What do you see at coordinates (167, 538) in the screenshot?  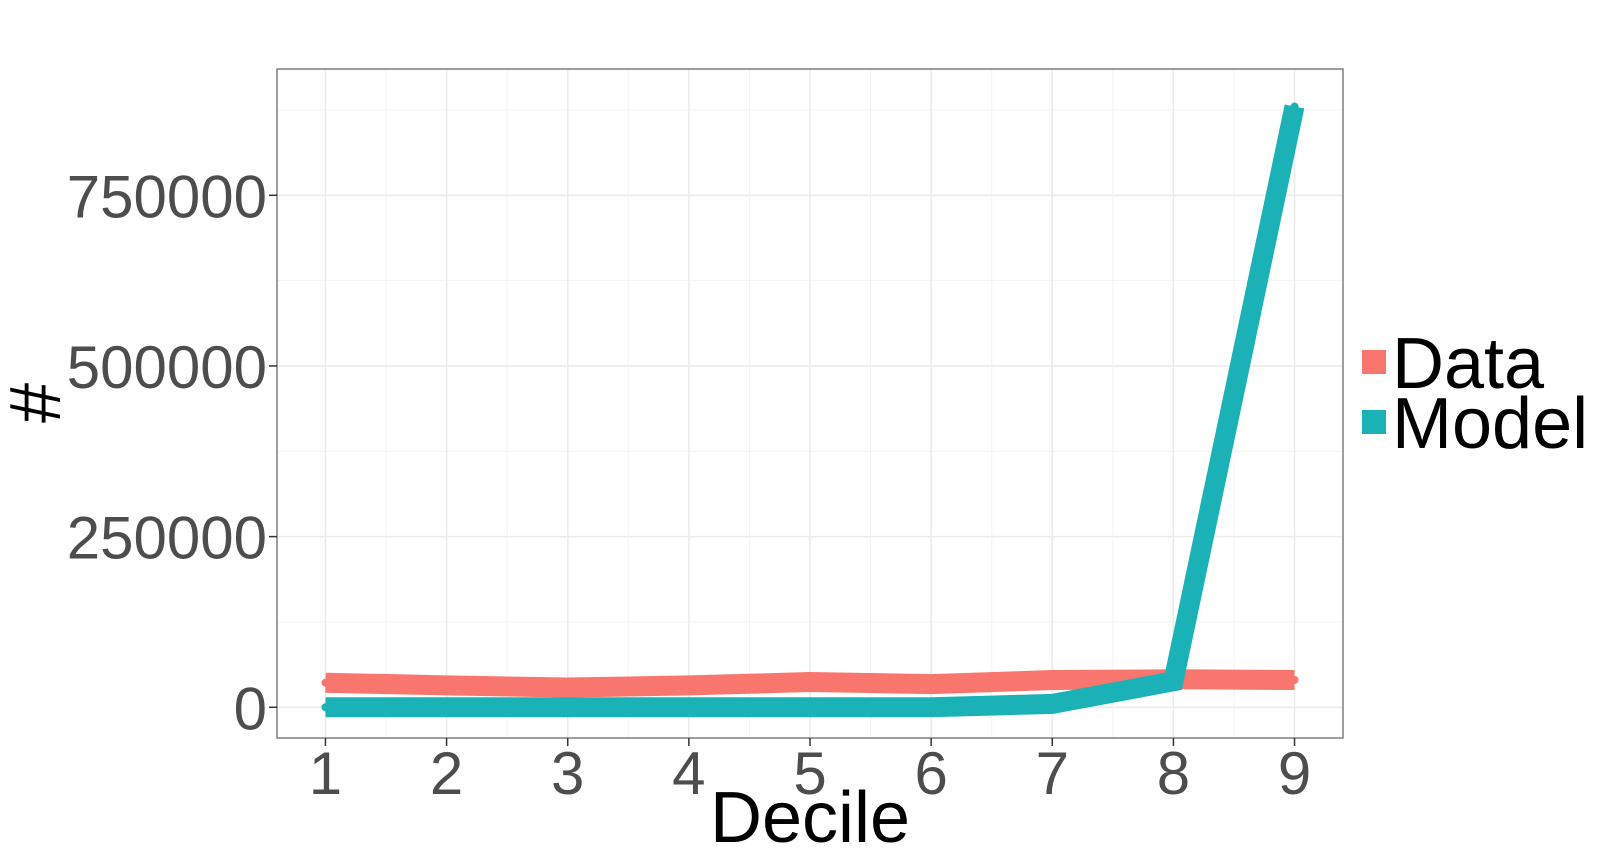 I see `y-tick-label: 250000` at bounding box center [167, 538].